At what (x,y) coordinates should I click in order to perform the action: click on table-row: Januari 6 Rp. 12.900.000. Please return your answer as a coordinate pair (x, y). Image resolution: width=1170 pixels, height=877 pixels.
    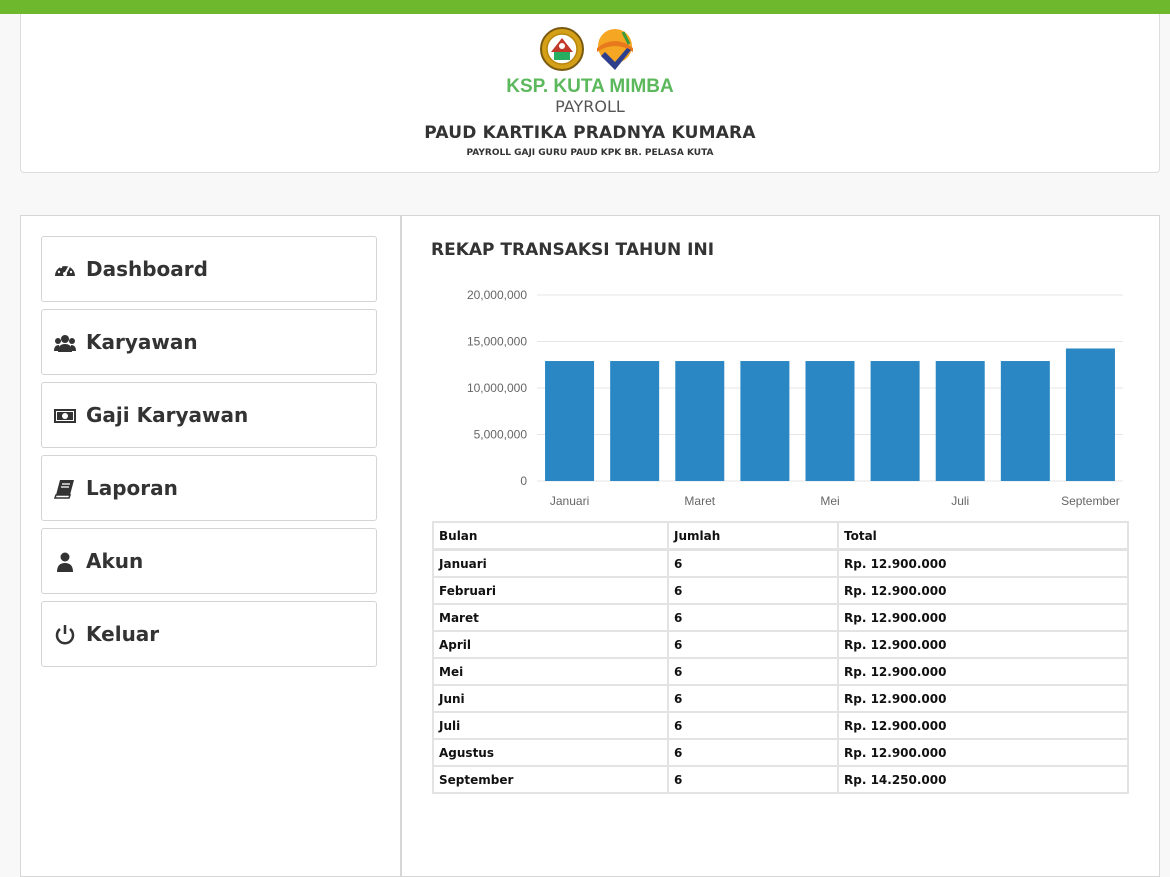
    Looking at the image, I should click on (780, 563).